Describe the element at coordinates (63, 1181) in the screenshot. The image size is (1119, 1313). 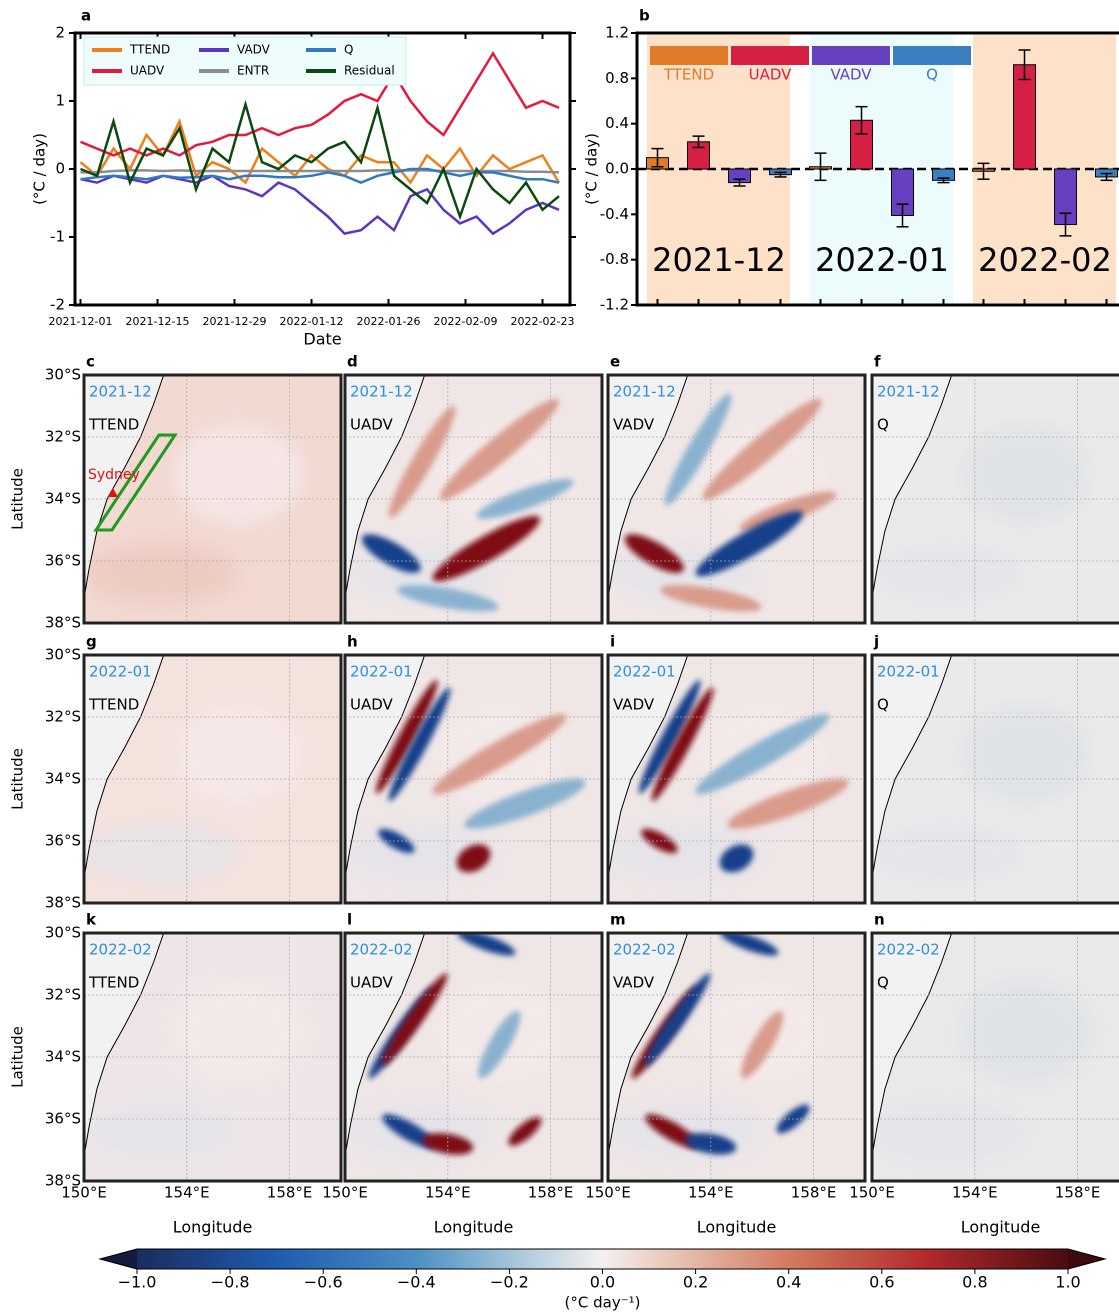
I see `lat-tick-label: 38°S` at that location.